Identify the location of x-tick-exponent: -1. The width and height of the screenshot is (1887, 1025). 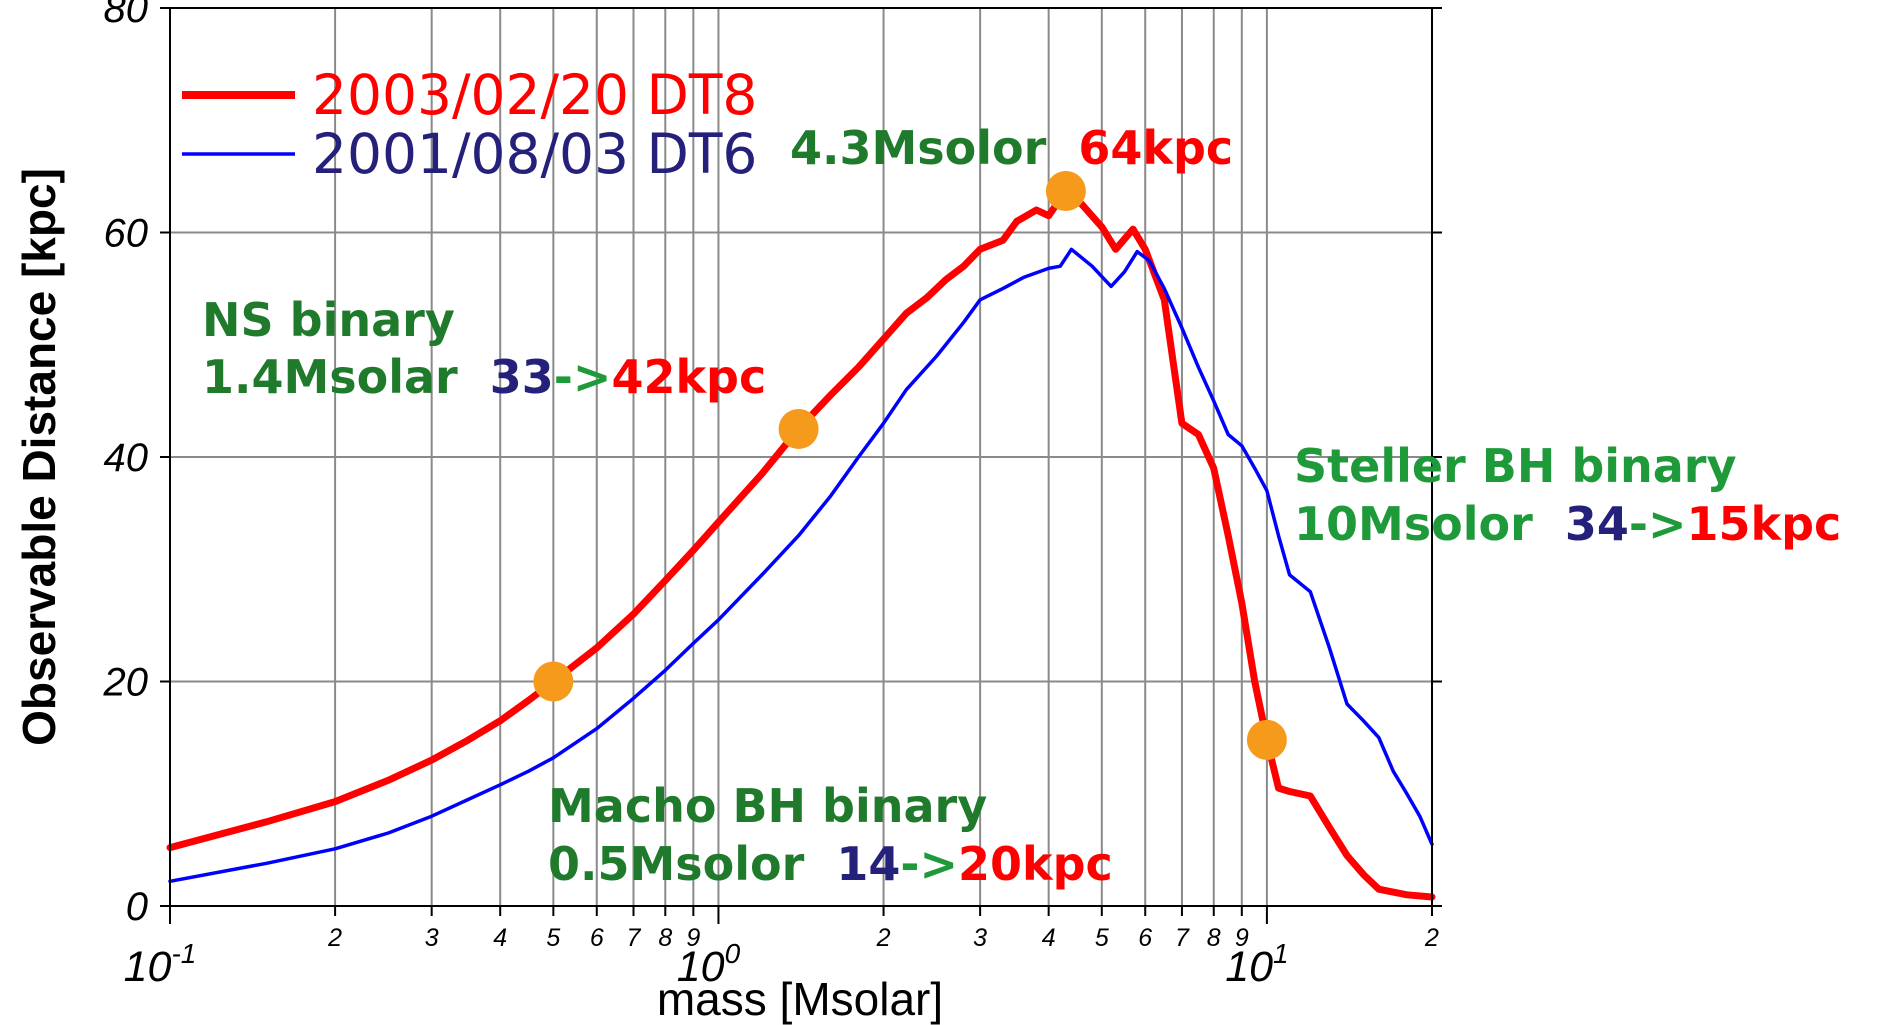
(183, 953).